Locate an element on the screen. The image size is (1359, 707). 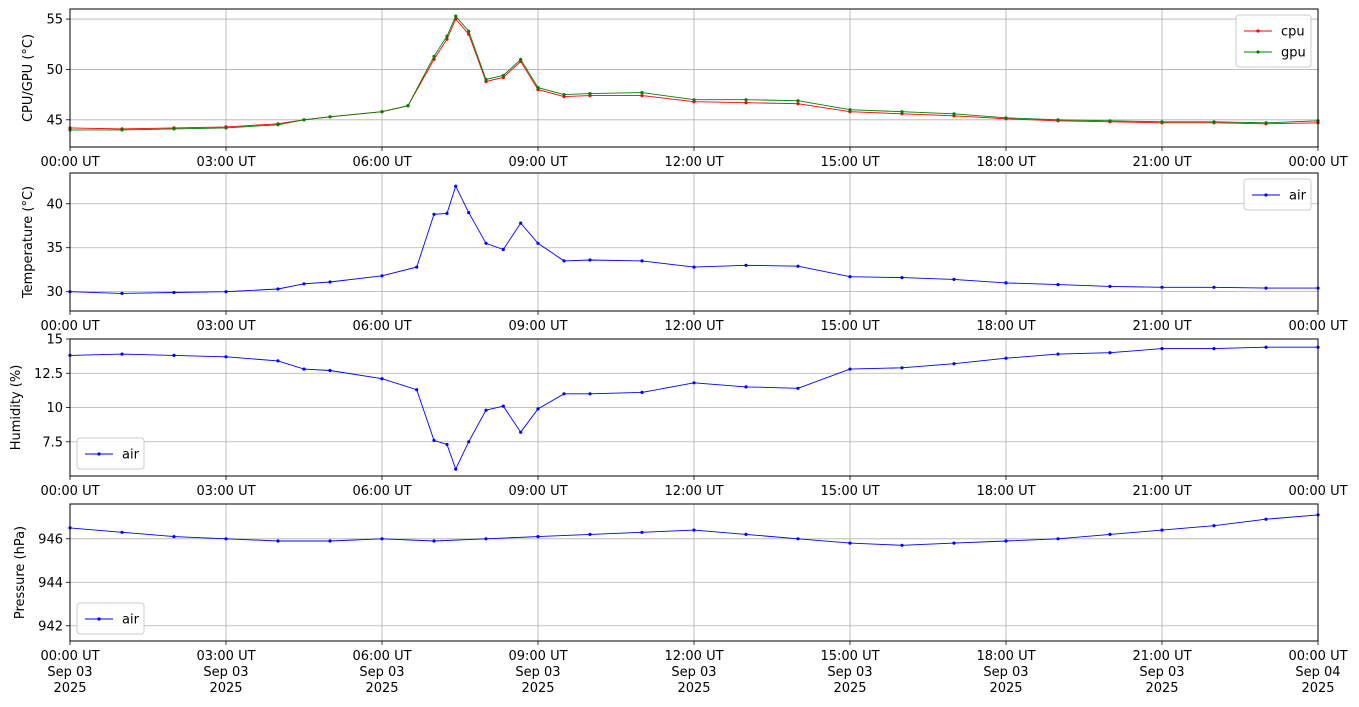
y-tick-label: 12.5 is located at coordinates (48, 374).